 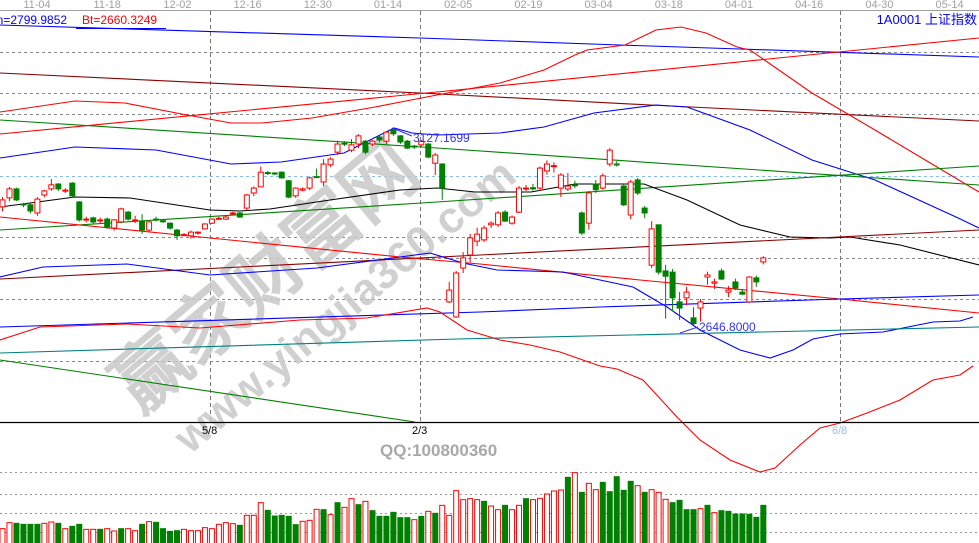 What do you see at coordinates (739, 5) in the screenshot?
I see `date-tick-label: 04-01` at bounding box center [739, 5].